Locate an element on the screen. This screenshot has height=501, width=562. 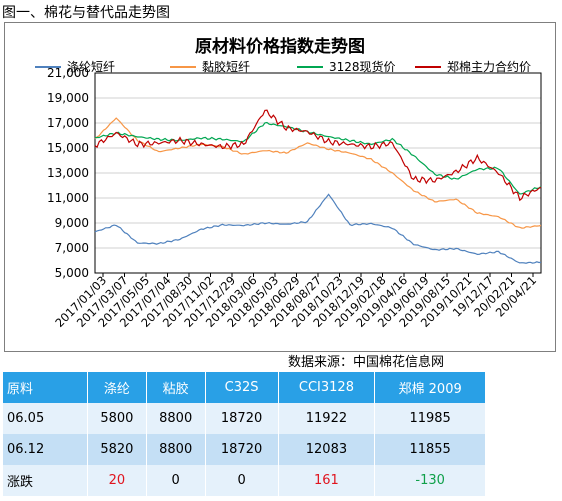
chart-title: 原材料价格指数走势图 is located at coordinates (280, 46).